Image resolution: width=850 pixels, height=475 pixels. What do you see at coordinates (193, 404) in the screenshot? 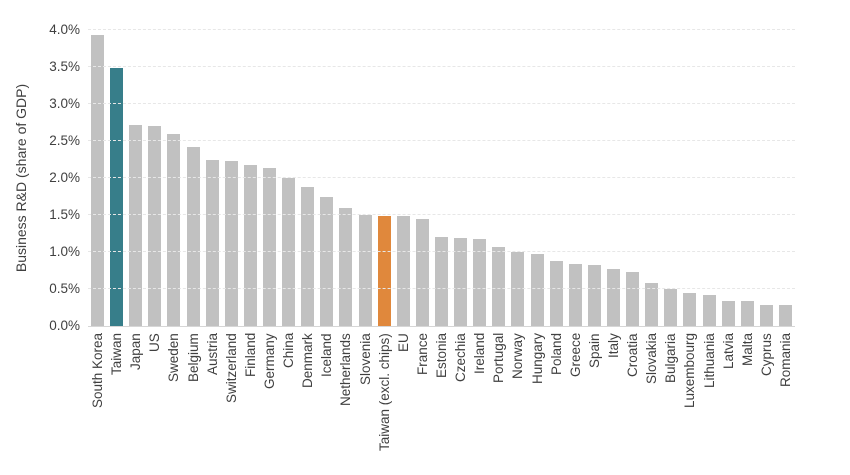
I see `x-axis-label-cell: Belgium` at bounding box center [193, 404].